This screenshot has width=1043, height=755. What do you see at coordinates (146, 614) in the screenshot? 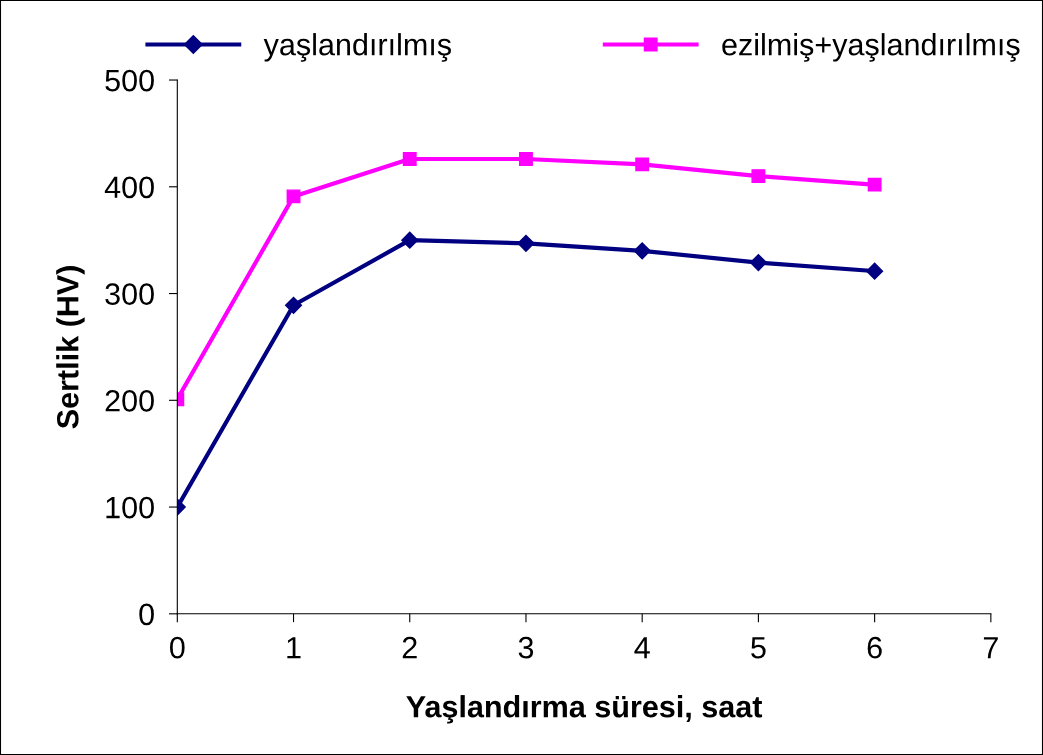
I see `y-tick-label: 0` at bounding box center [146, 614].